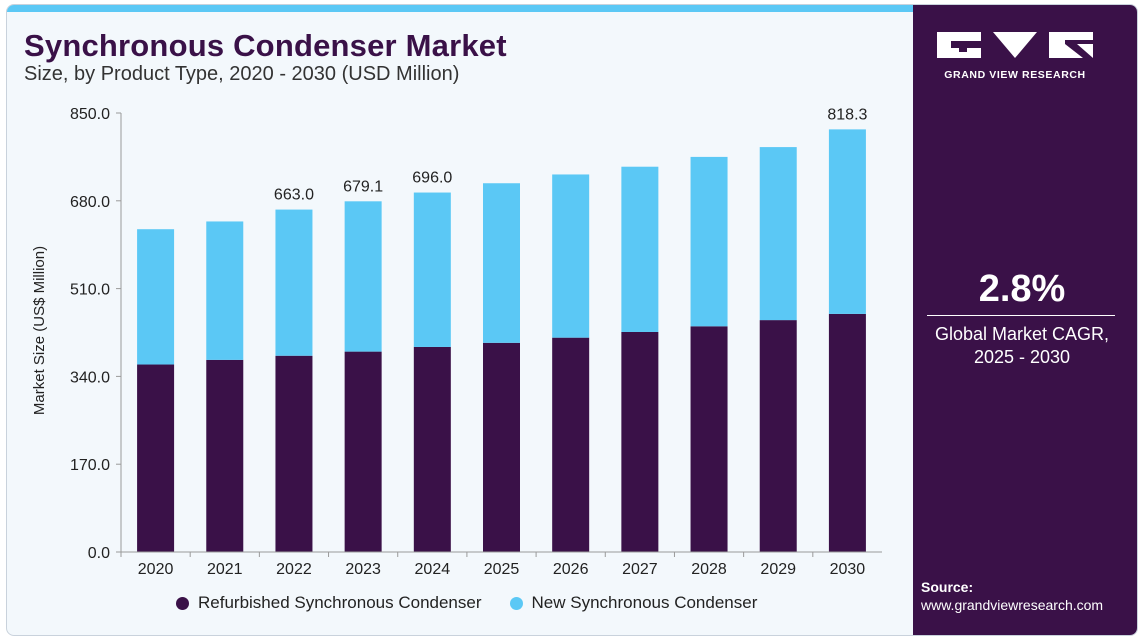  Describe the element at coordinates (156, 297) in the screenshot. I see `bar-new-2020` at that location.